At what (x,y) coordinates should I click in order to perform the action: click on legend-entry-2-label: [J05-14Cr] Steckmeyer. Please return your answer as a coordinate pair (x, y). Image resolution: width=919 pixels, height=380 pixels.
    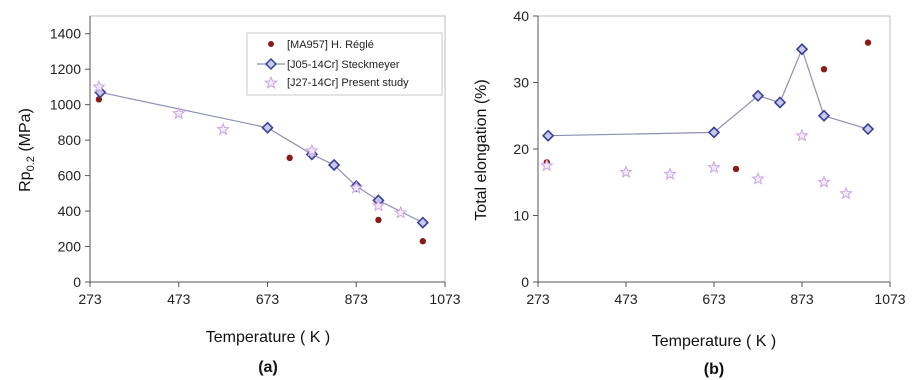
    Looking at the image, I should click on (343, 65).